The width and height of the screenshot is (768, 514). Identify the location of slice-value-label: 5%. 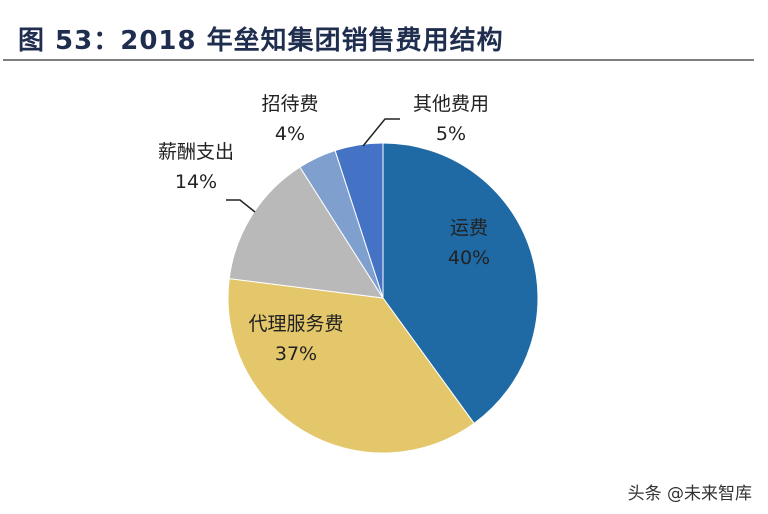
(451, 134).